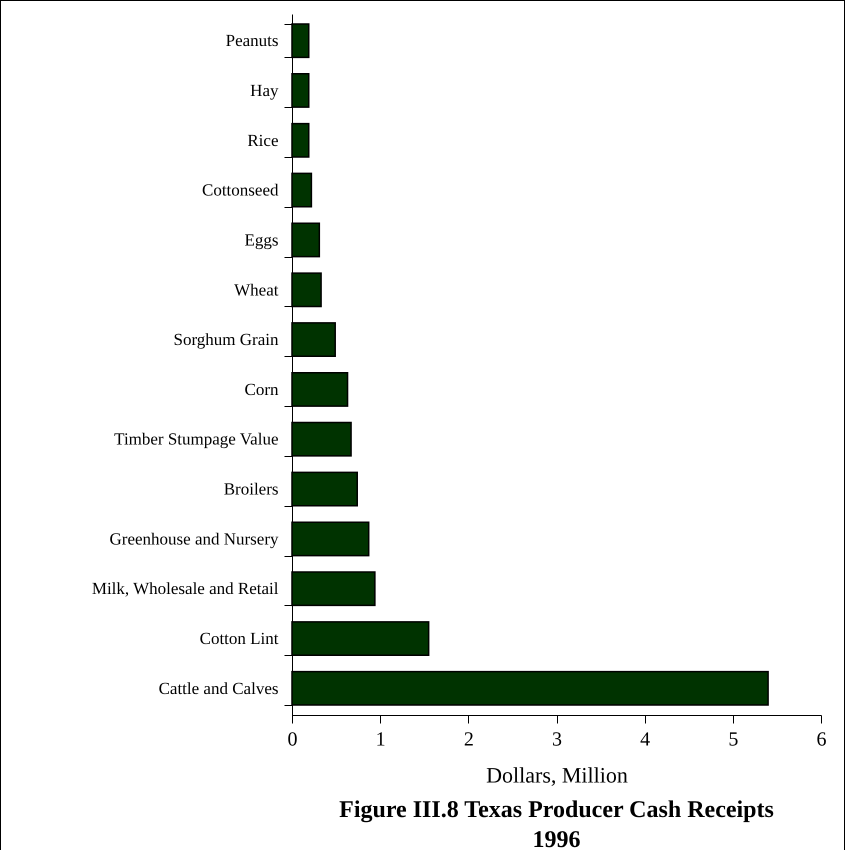  I want to click on y-tick-label: Cottonseed, so click(240, 190).